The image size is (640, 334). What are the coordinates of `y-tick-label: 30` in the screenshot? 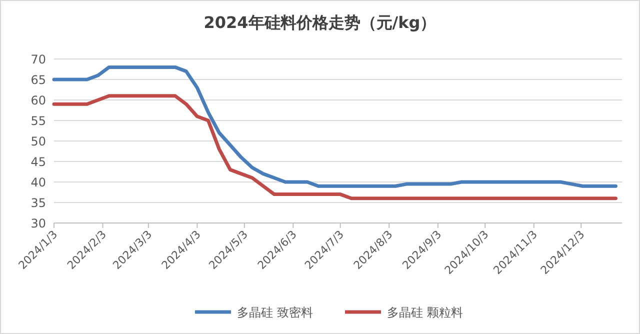 It's located at (38, 223).